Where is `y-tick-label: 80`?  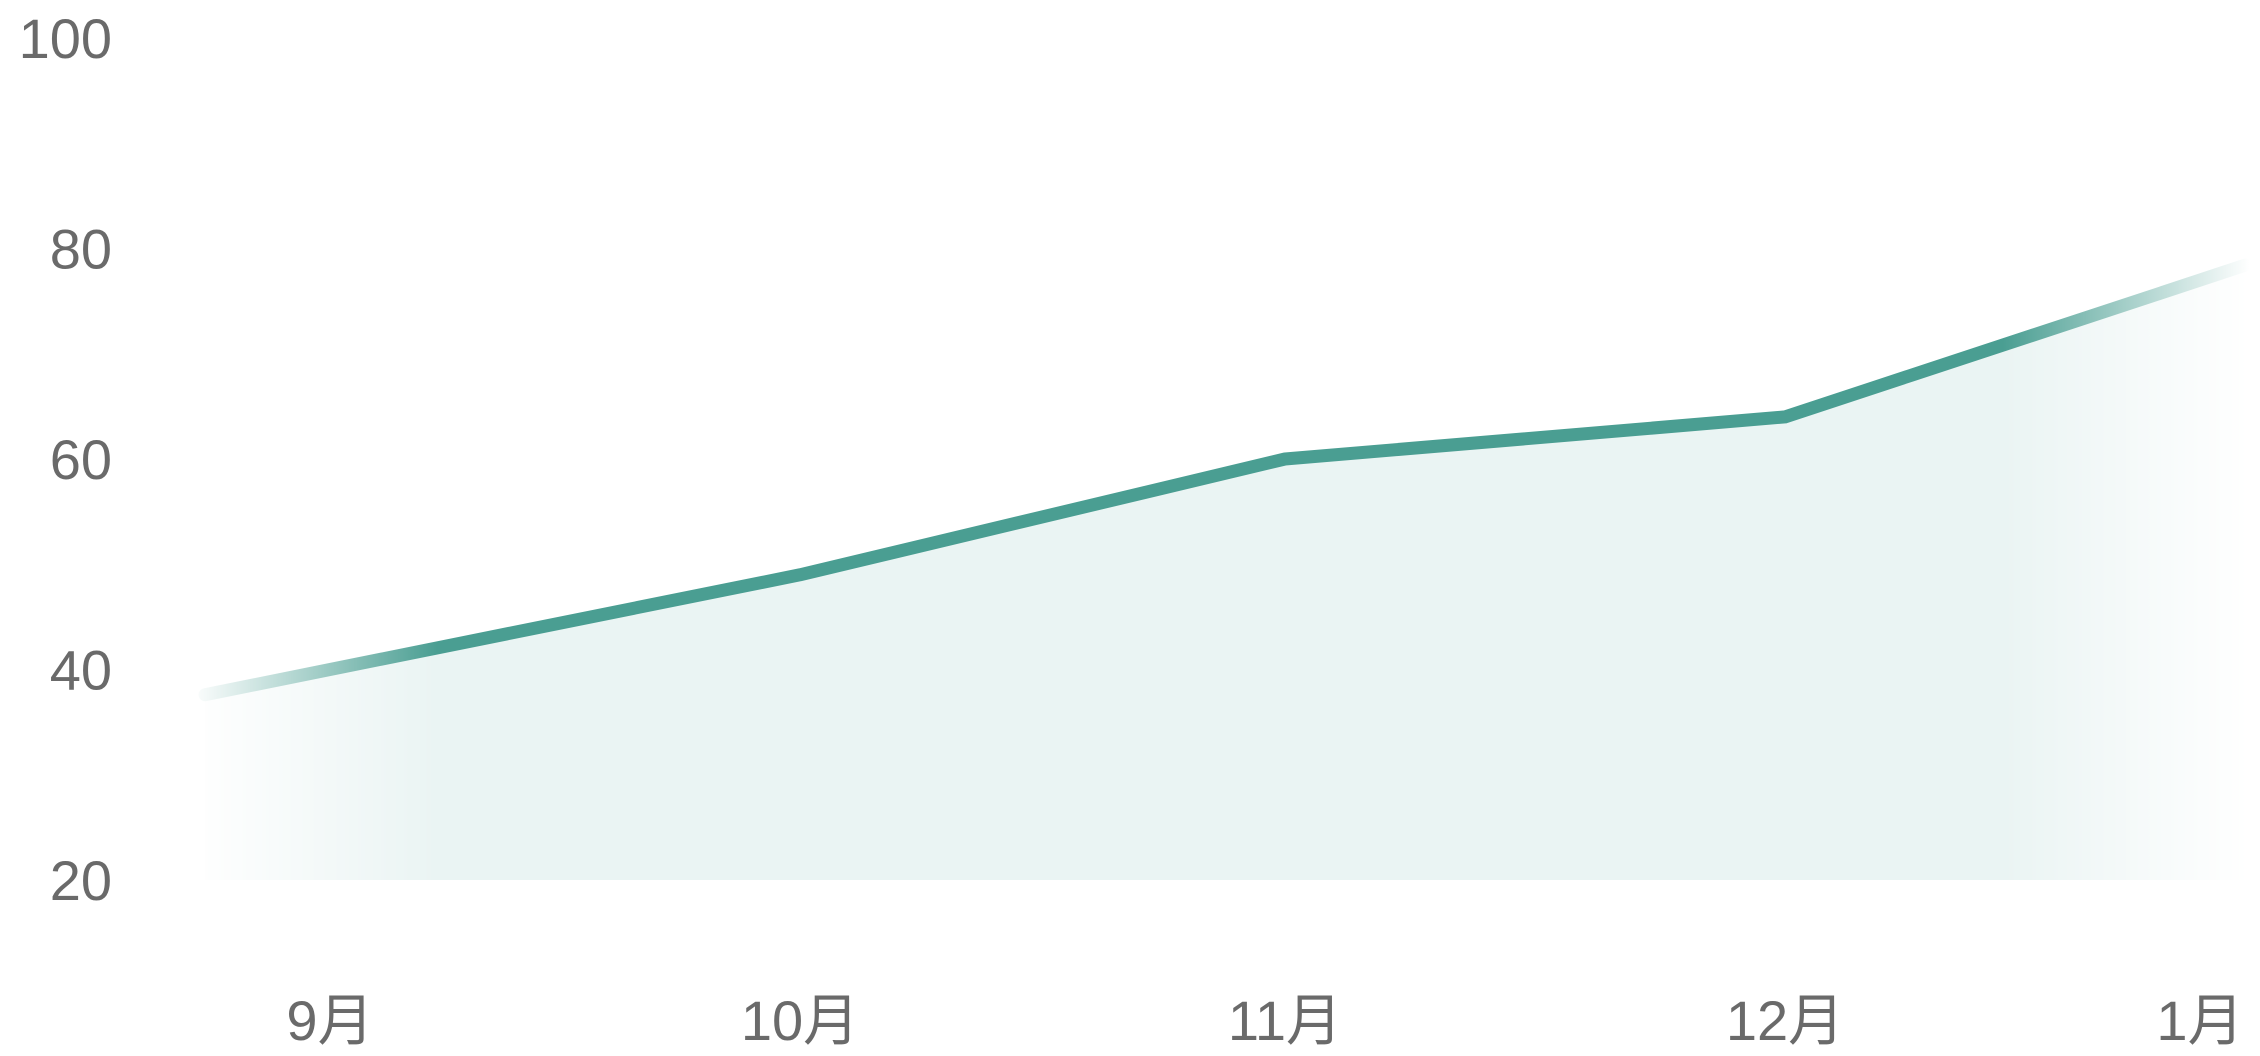 y-tick-label: 80 is located at coordinates (81, 249).